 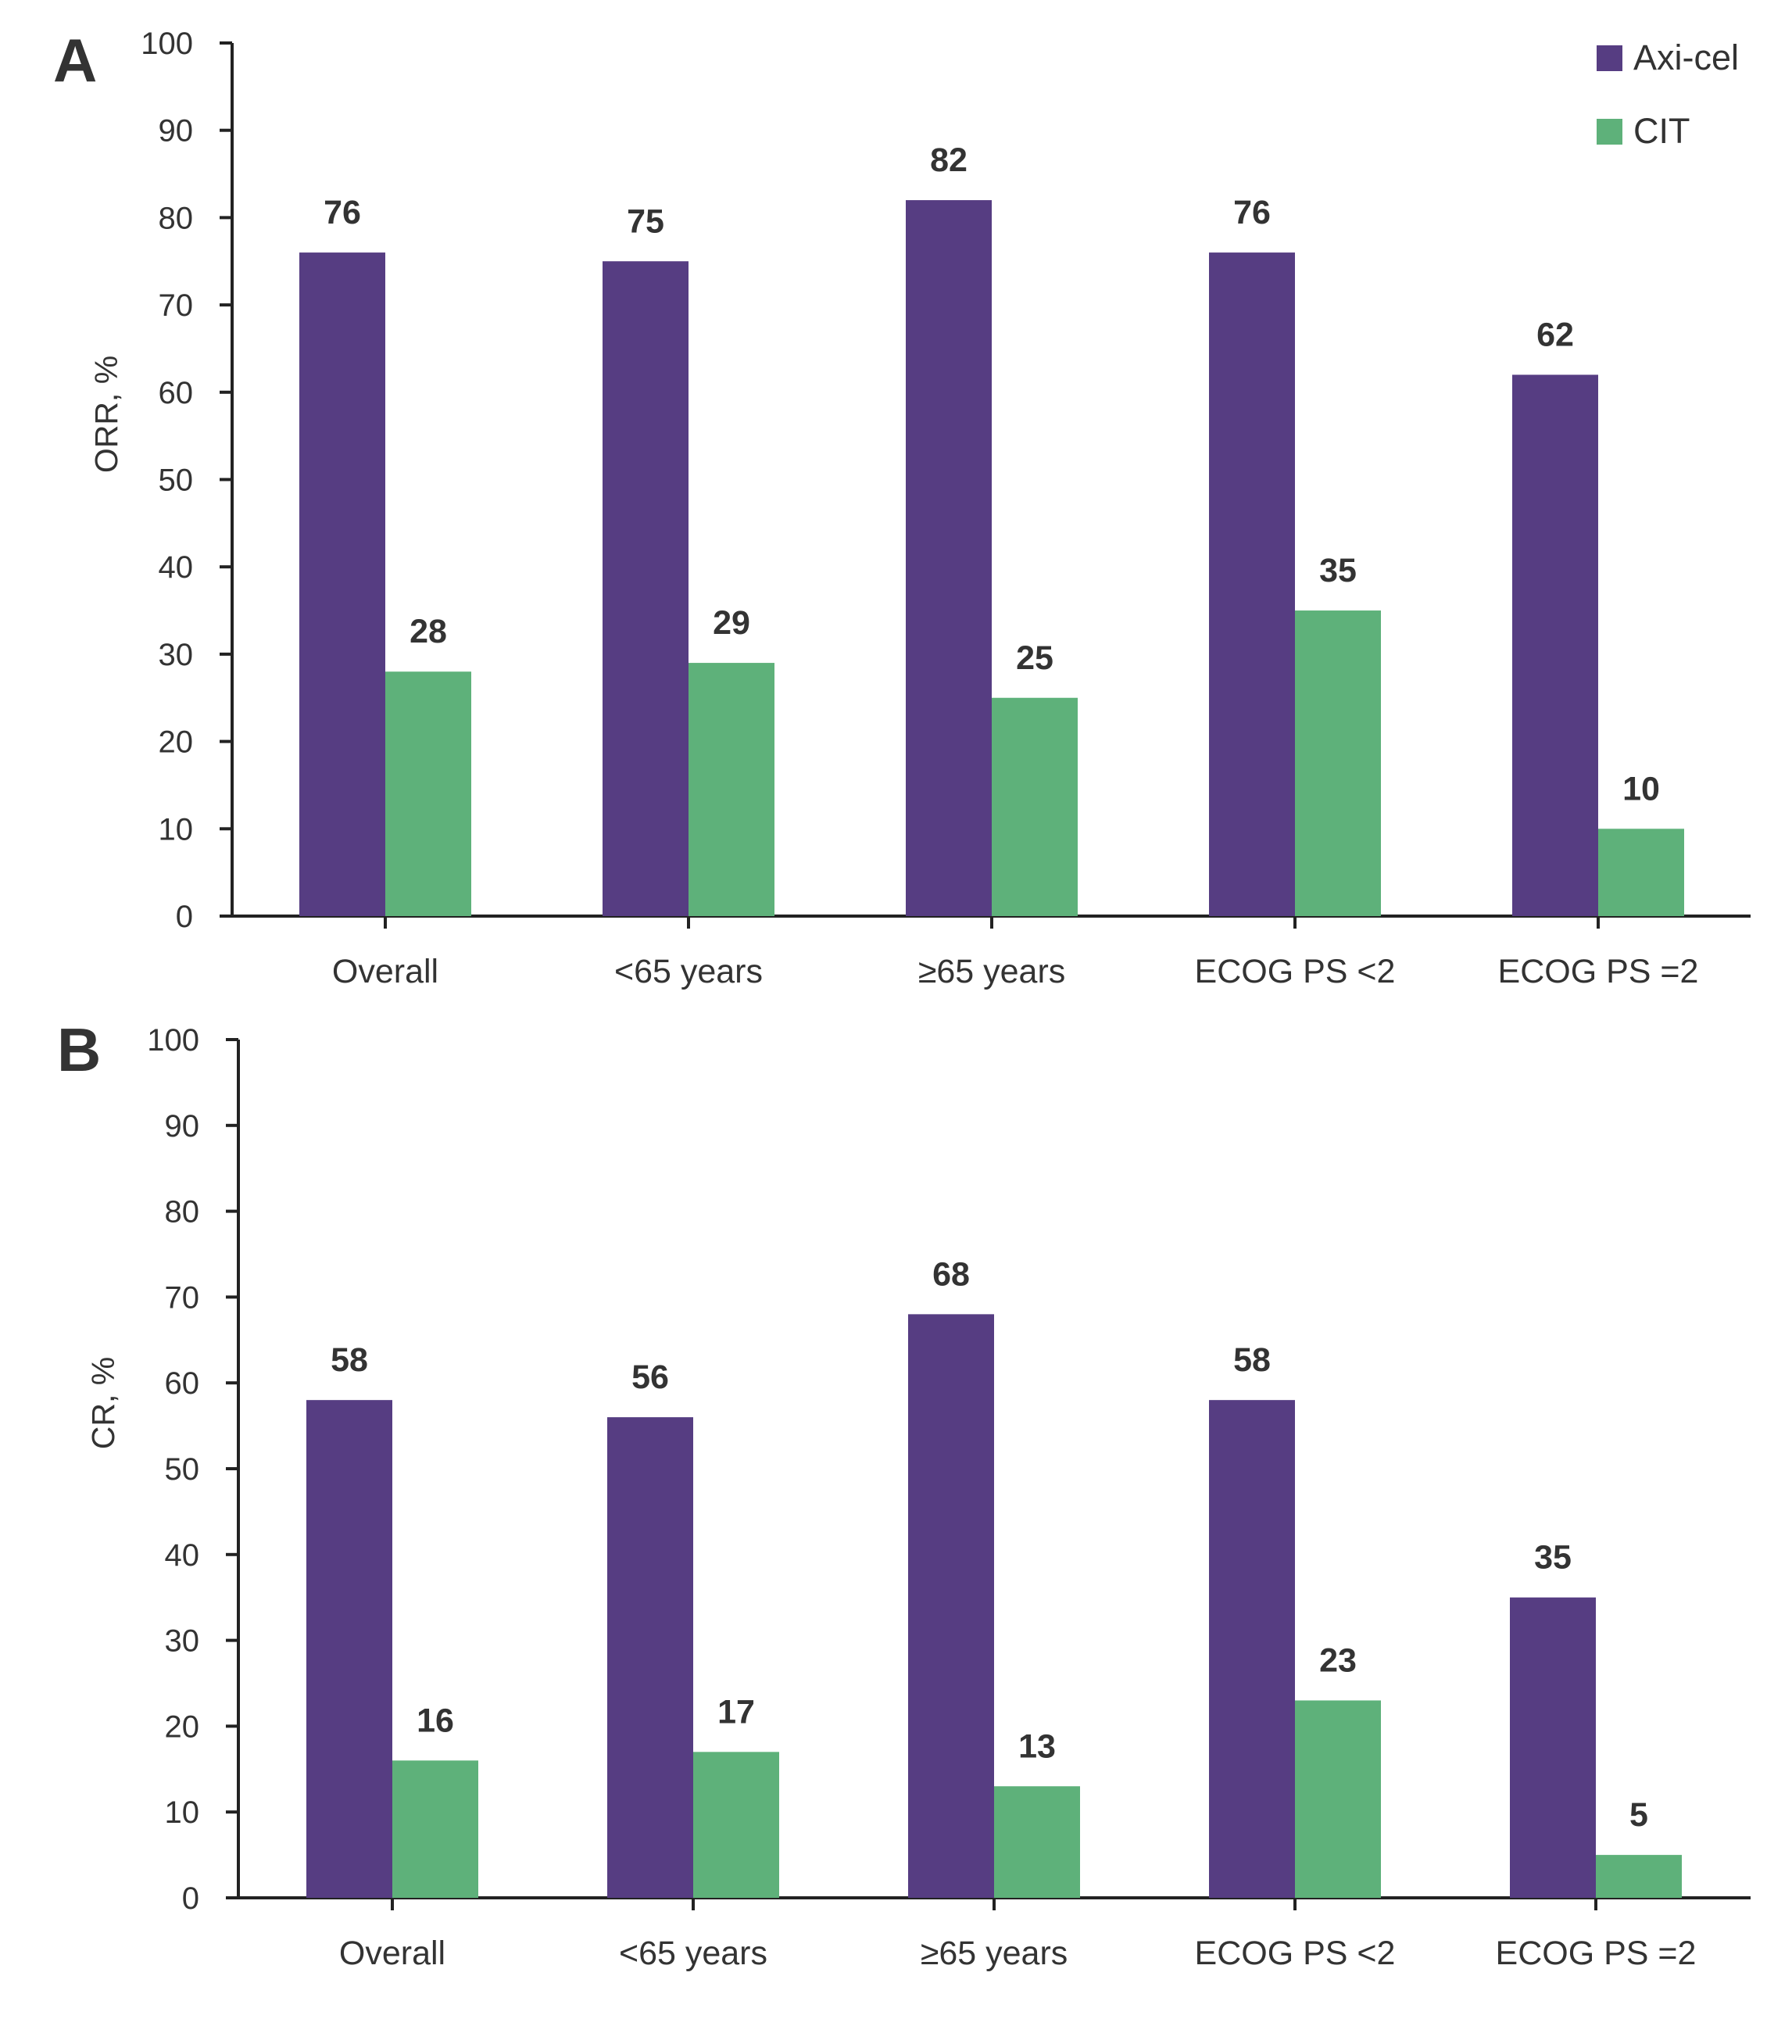 I want to click on panel-b-value-label: 23, so click(x=1338, y=1660).